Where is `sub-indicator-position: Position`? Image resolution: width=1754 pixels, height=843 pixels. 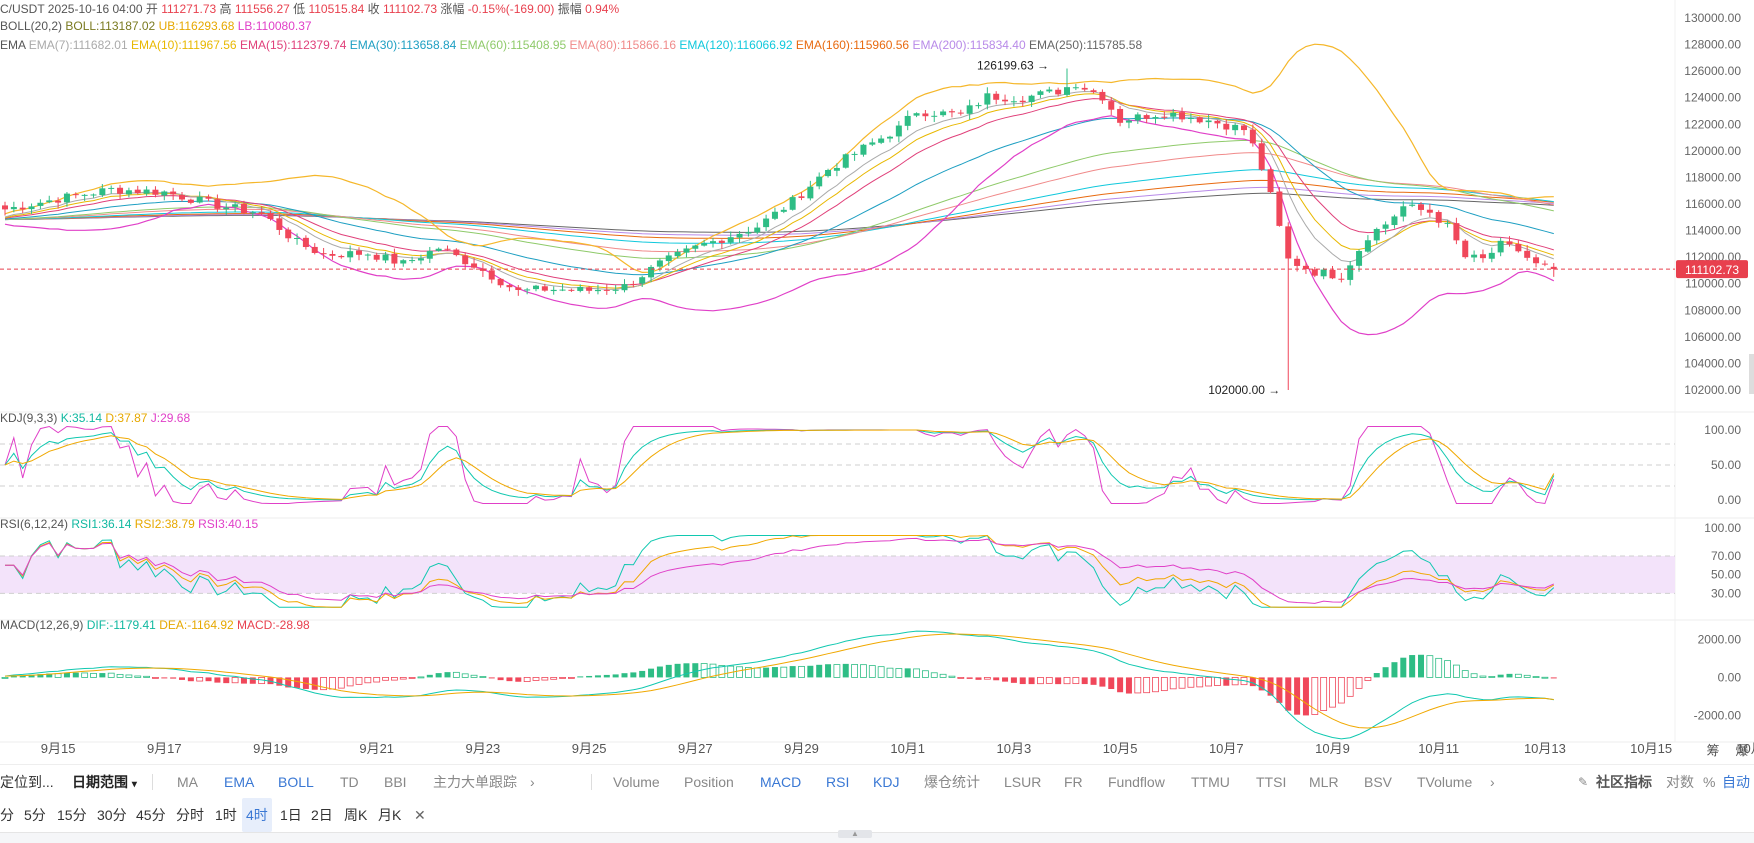
sub-indicator-position: Position is located at coordinates (709, 782).